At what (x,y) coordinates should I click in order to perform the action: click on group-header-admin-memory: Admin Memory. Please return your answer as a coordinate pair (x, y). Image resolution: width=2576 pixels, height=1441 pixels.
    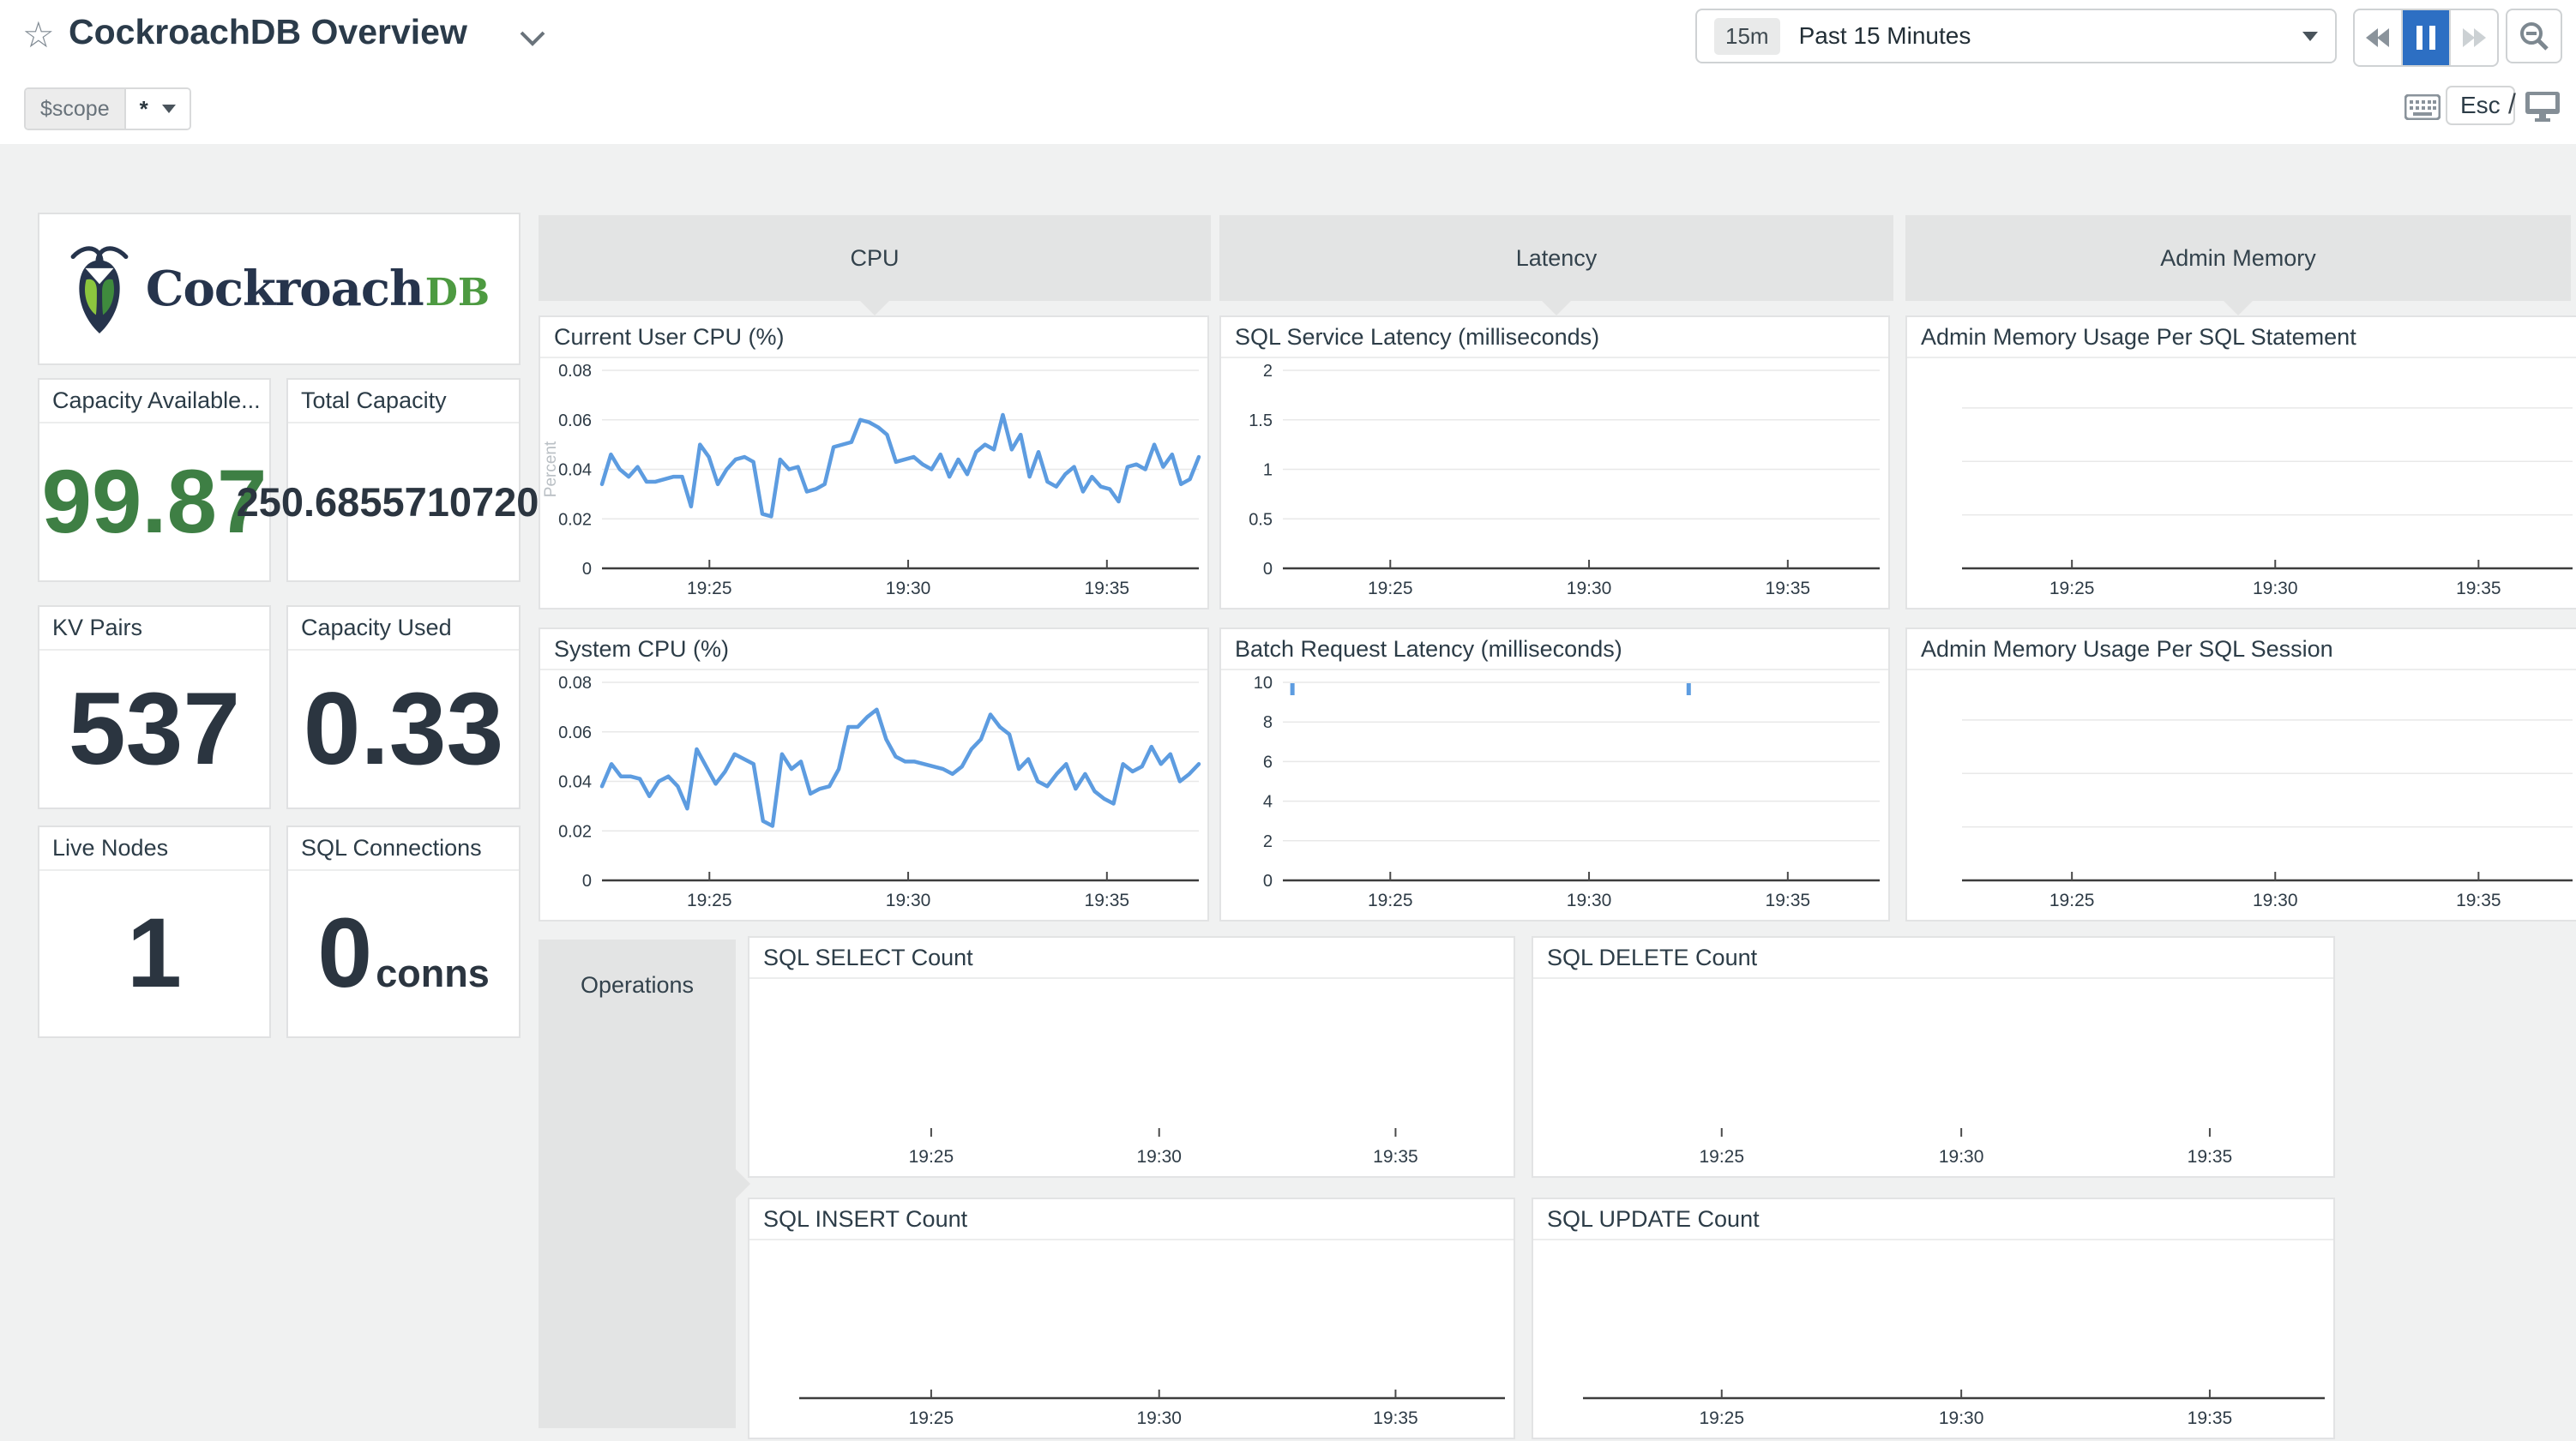
    Looking at the image, I should click on (2238, 265).